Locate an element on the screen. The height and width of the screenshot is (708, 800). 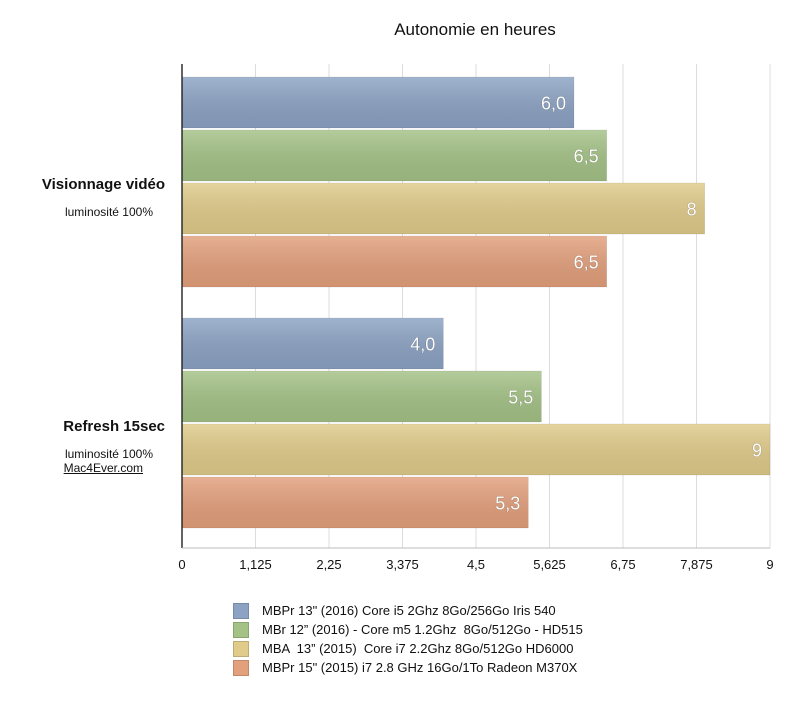
tick-label: 2,25 is located at coordinates (328, 564).